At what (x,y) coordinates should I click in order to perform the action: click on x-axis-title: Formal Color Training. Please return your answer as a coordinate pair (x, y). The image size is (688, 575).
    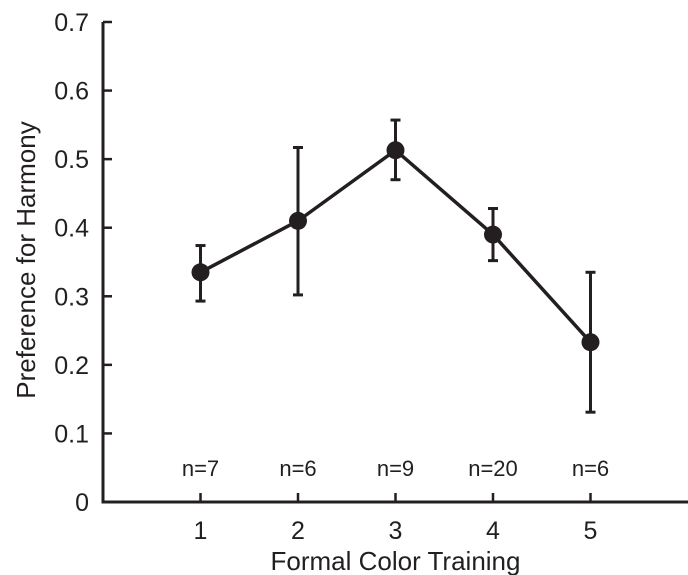
    Looking at the image, I should click on (396, 560).